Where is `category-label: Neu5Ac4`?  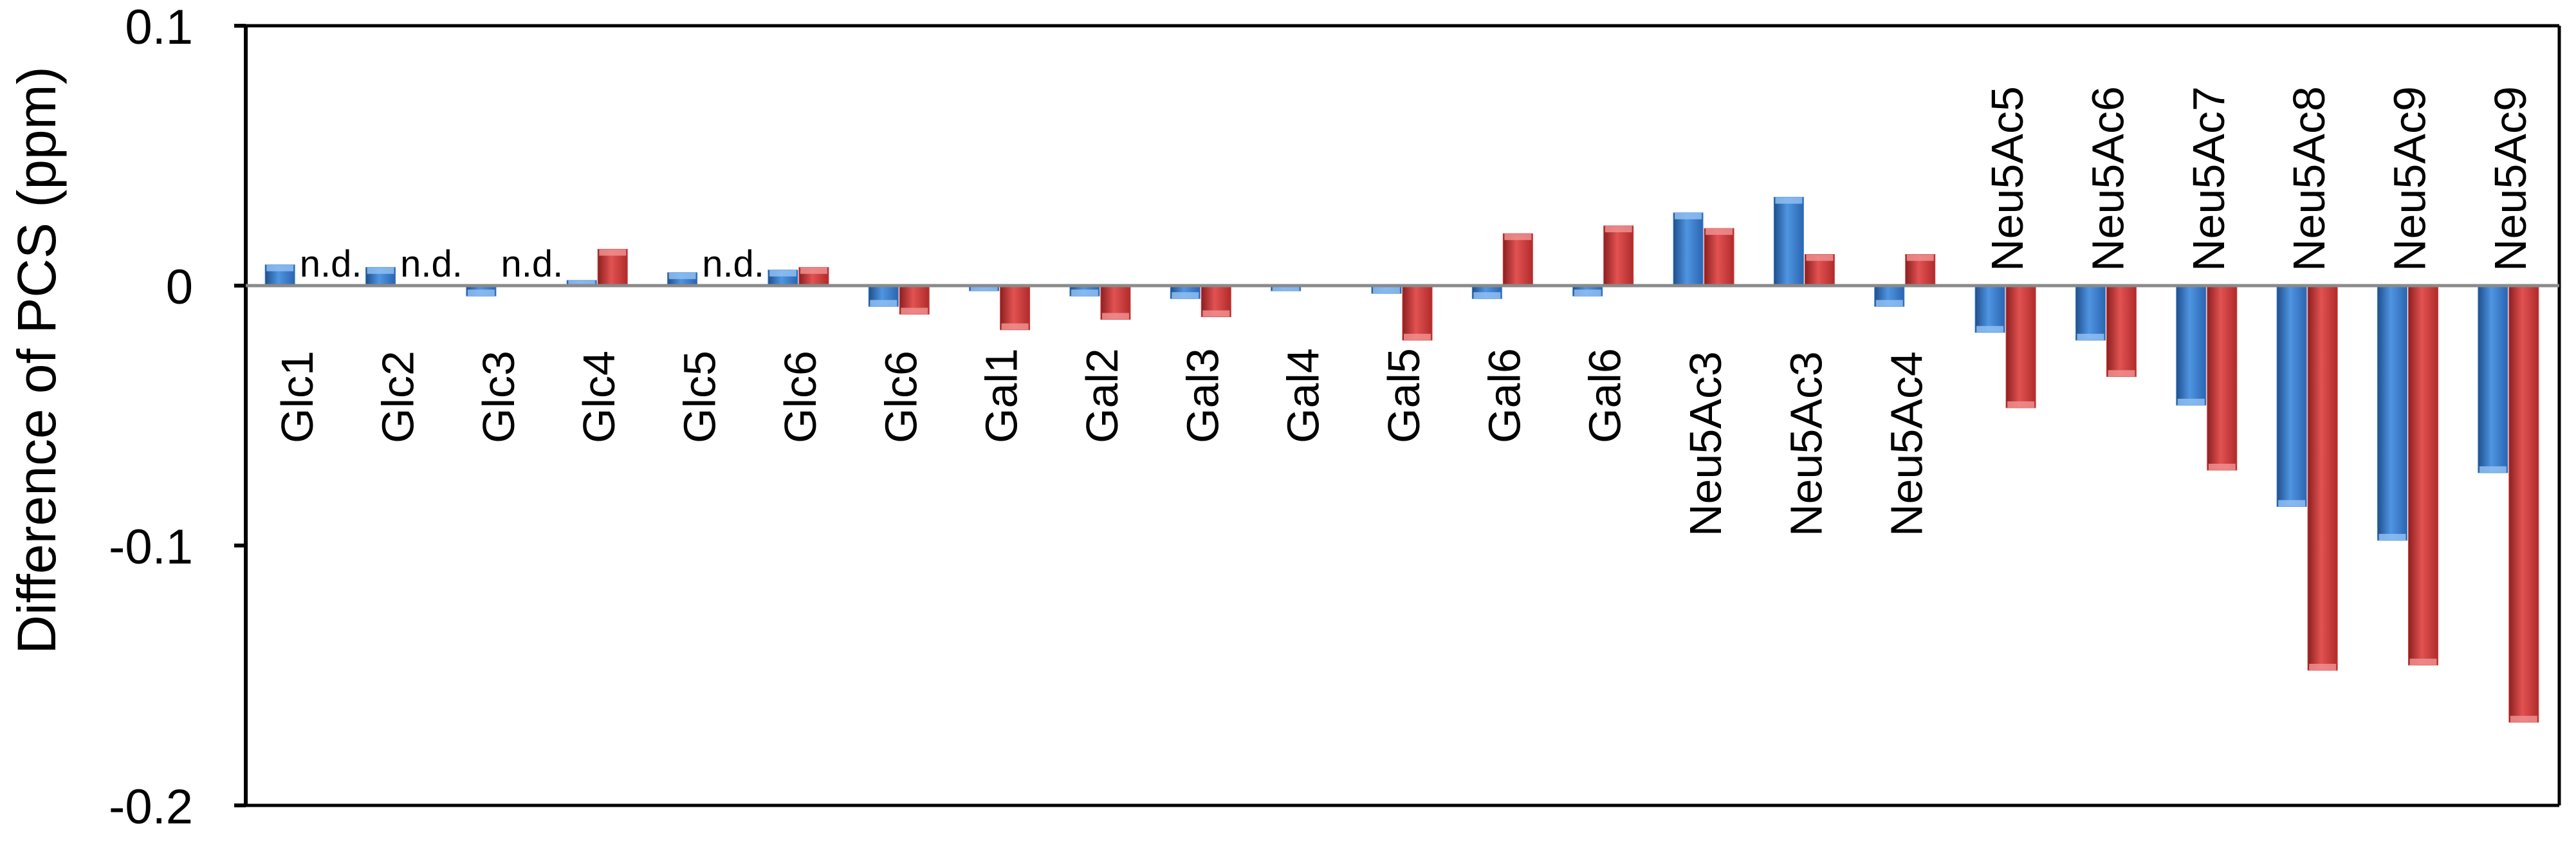
category-label: Neu5Ac4 is located at coordinates (1907, 444).